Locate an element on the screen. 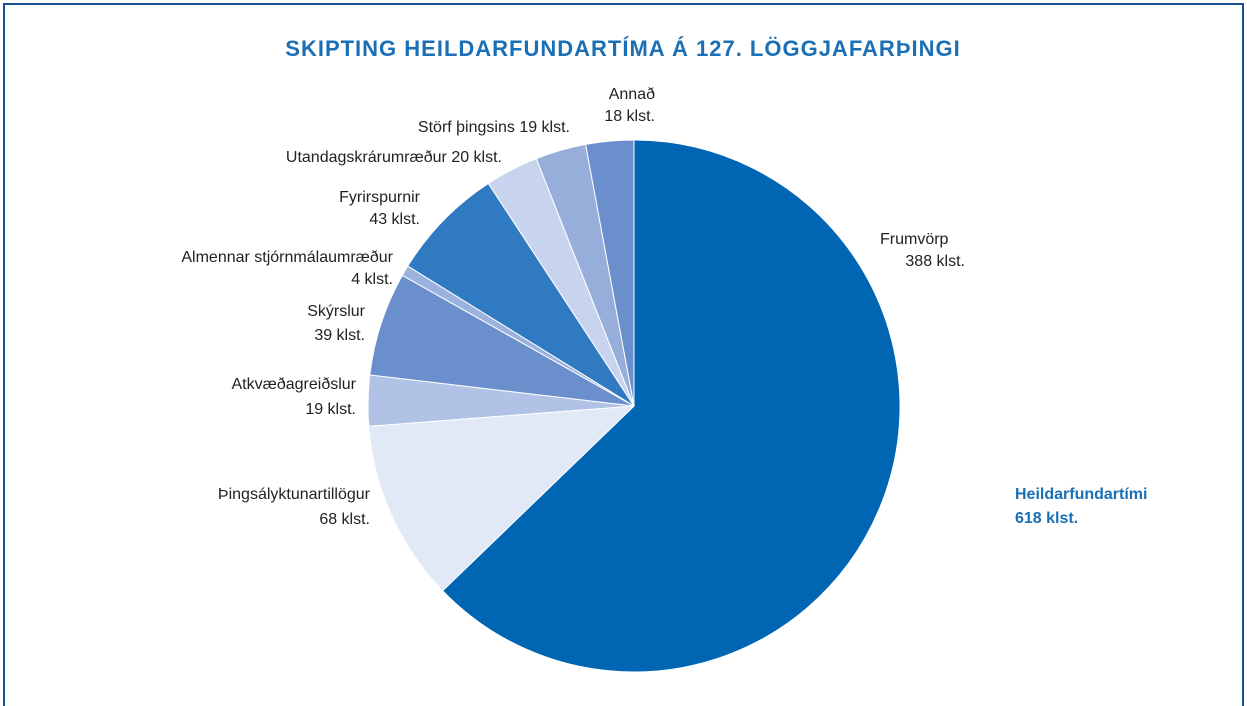 This screenshot has width=1247, height=706. value-label: 43 klst. is located at coordinates (394, 219).